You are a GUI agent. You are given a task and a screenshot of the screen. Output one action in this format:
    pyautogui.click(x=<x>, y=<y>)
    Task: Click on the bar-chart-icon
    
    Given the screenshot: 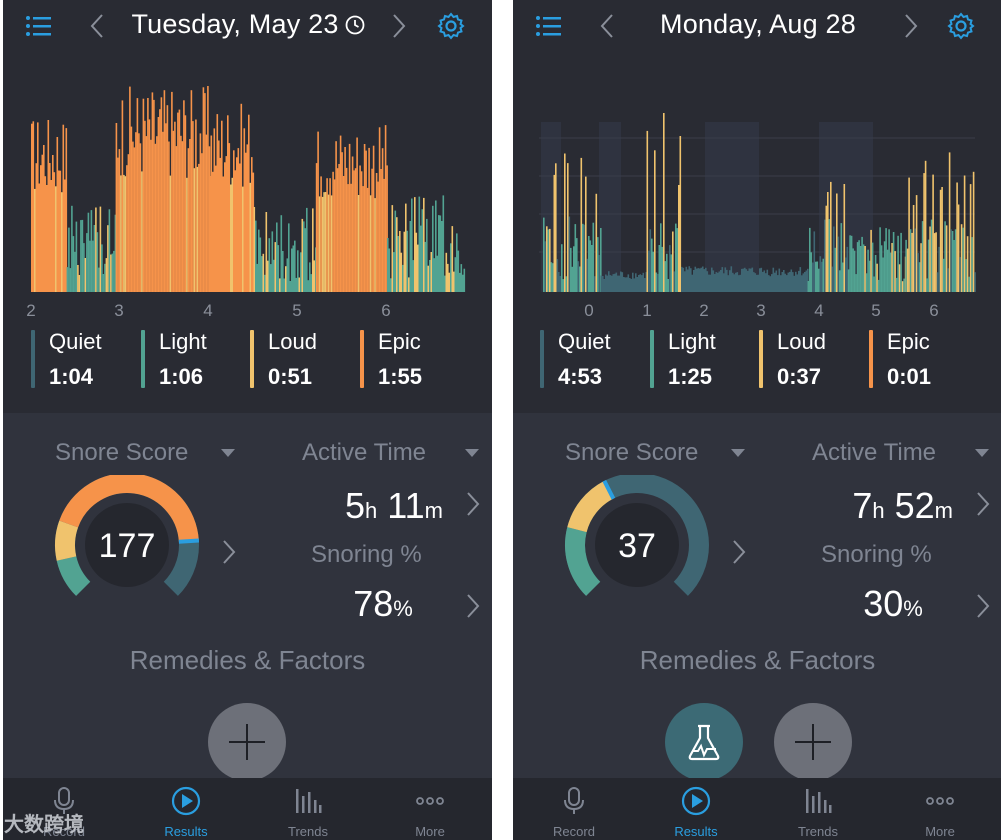 What is the action you would take?
    pyautogui.click(x=309, y=801)
    